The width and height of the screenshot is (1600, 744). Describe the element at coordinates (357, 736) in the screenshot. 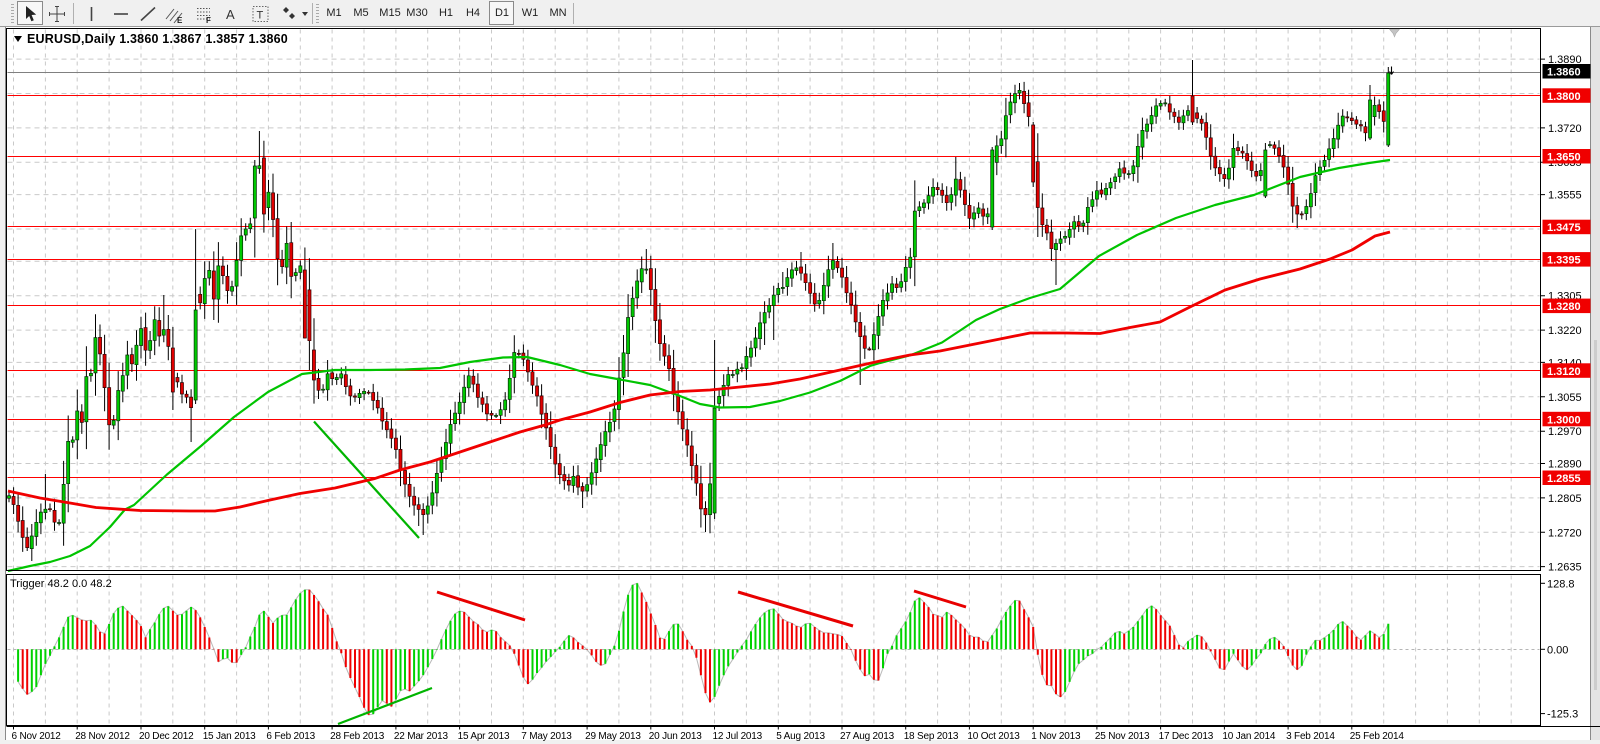

I see `svg-text: 28 Feb 2013` at that location.